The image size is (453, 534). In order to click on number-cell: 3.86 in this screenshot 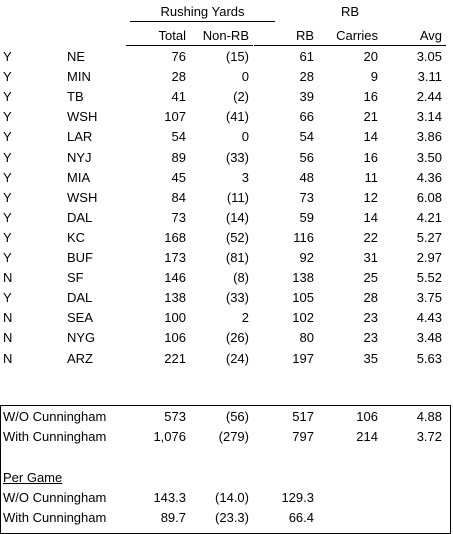, I will do `click(429, 137)`.